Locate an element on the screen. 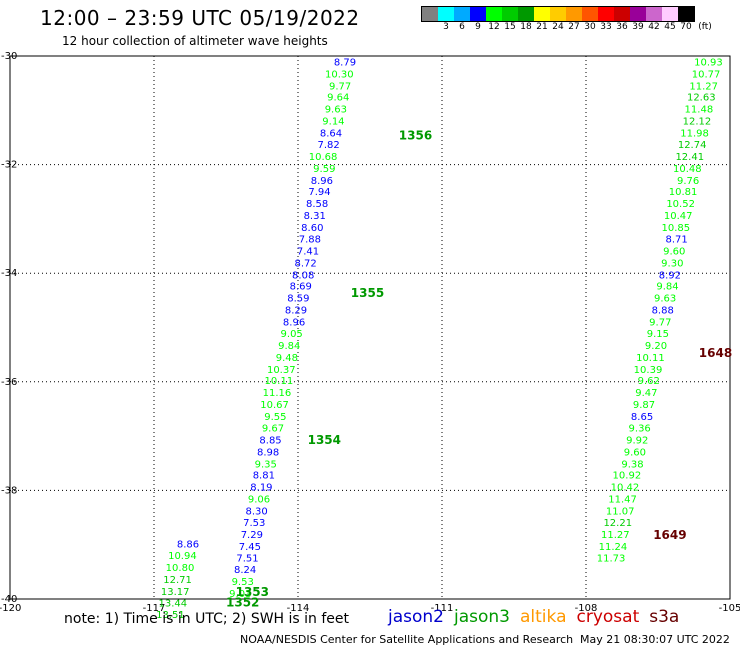 This screenshot has width=740, height=650. satellite-legend-item: jason2 is located at coordinates (416, 617).